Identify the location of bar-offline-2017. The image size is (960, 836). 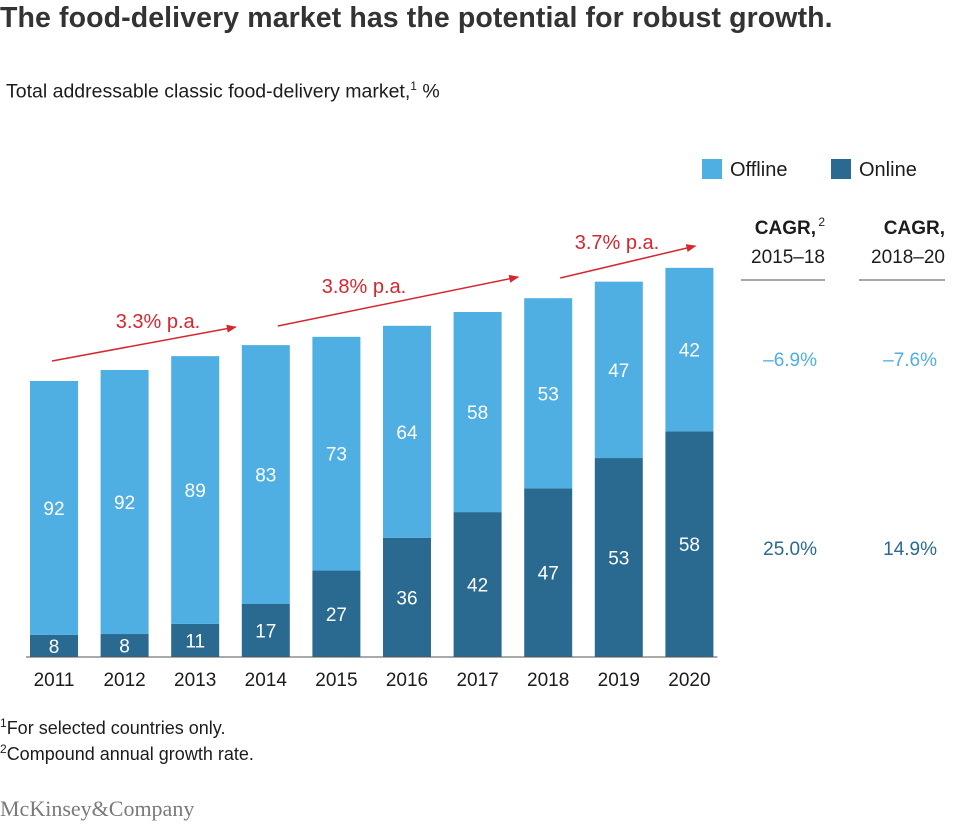
(477, 412).